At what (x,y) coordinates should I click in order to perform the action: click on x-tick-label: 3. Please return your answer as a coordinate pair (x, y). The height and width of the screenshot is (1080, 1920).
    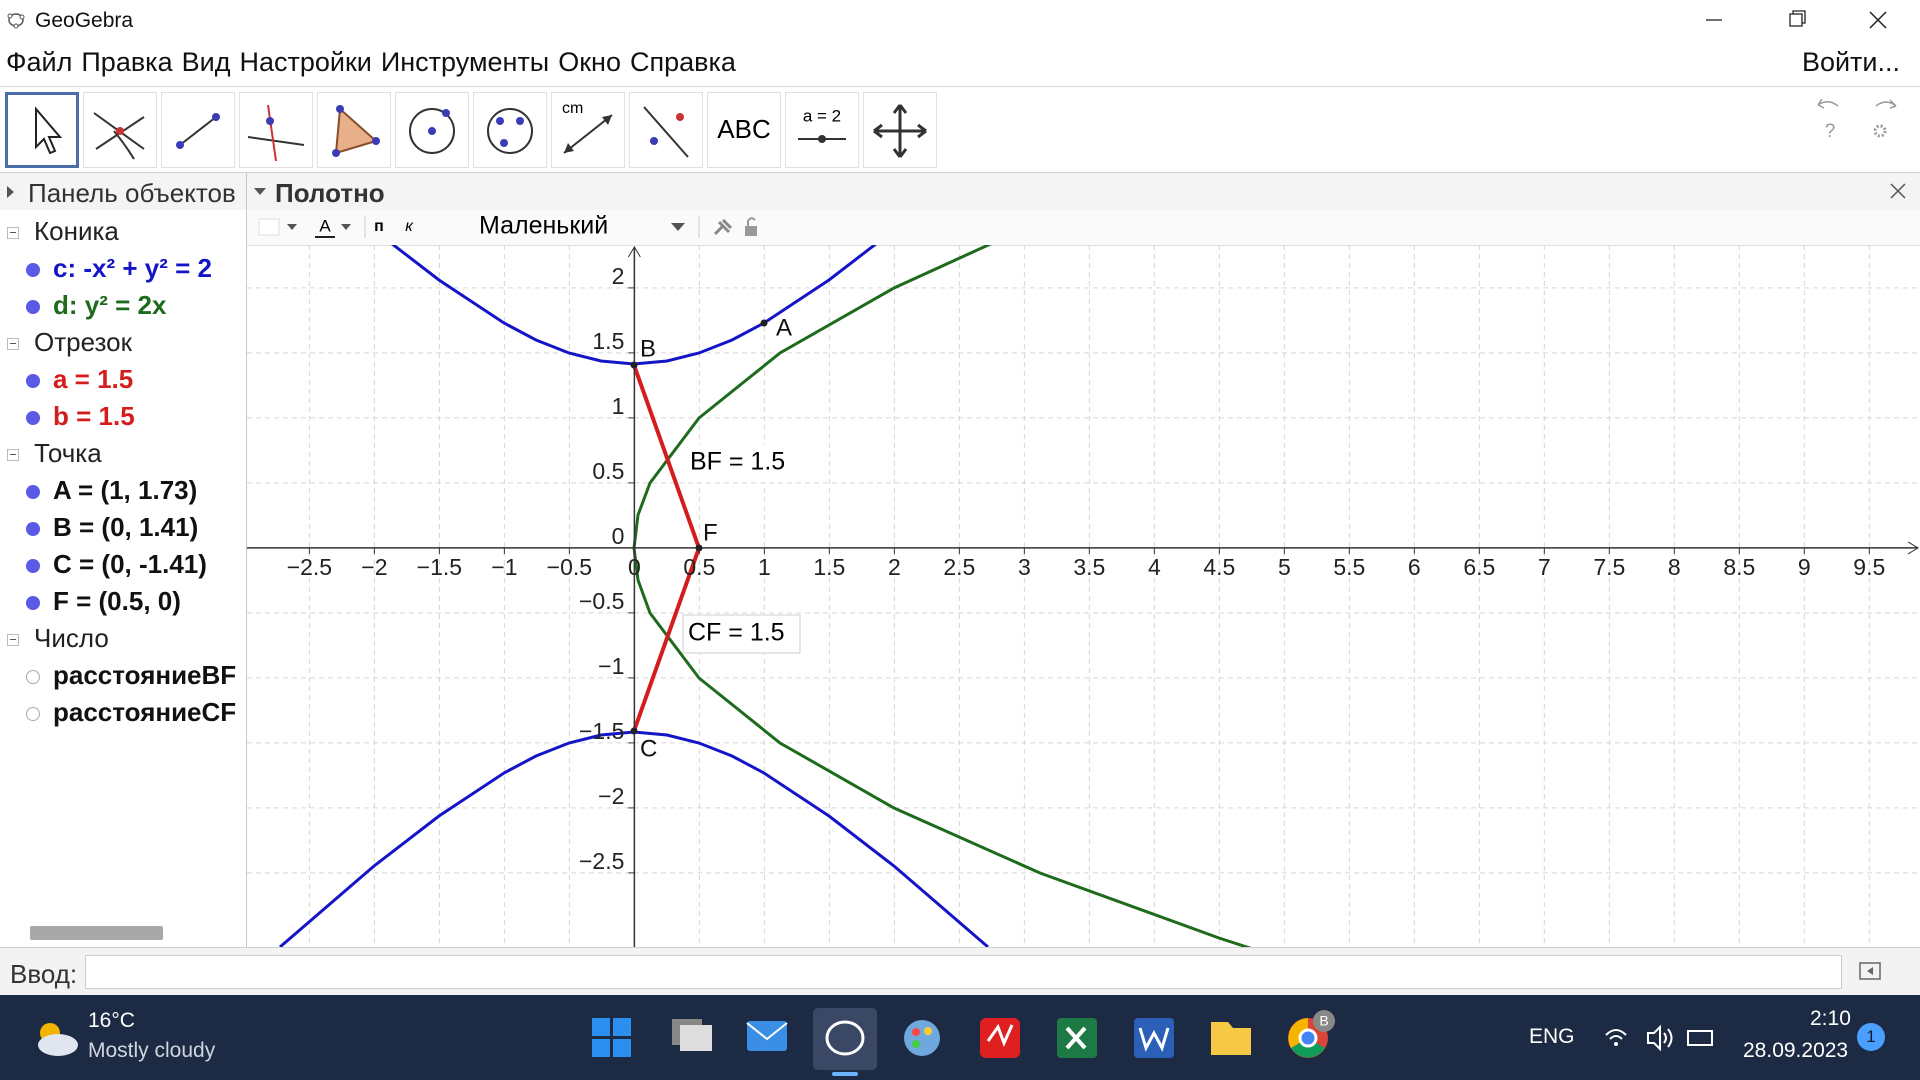
    Looking at the image, I should click on (1024, 567).